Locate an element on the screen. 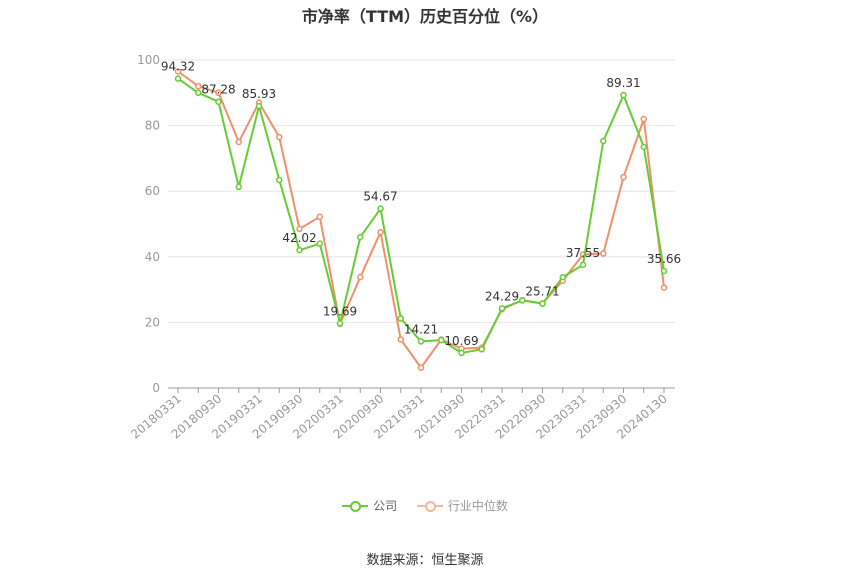  data-label-20200331: 19.69 is located at coordinates (340, 311).